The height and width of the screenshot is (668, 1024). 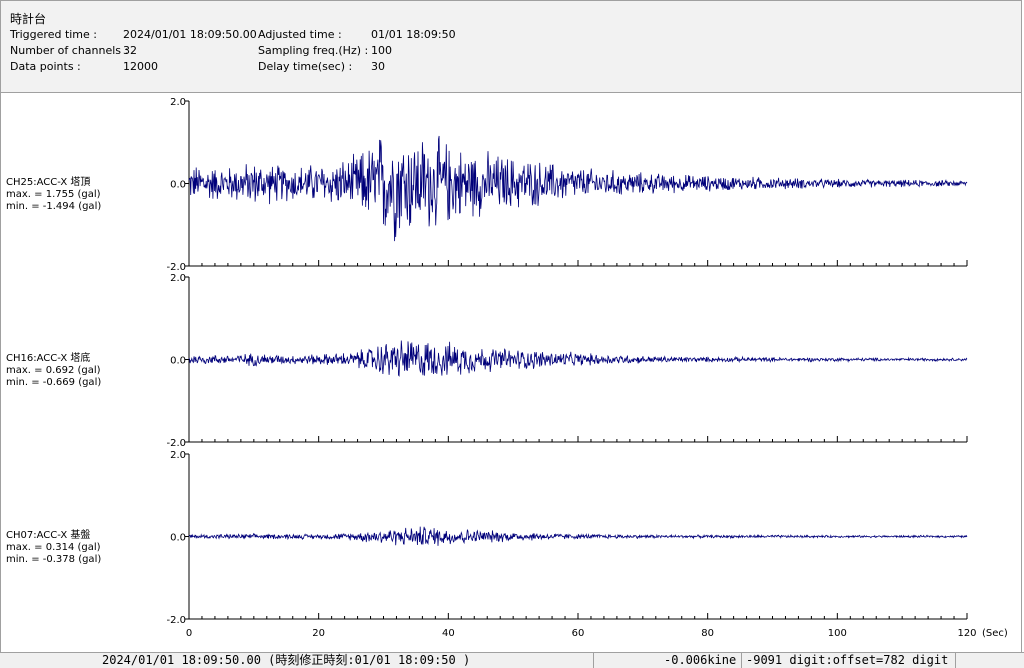 What do you see at coordinates (48, 182) in the screenshot?
I see `channel-name: CH25:ACC-X 塔頂` at bounding box center [48, 182].